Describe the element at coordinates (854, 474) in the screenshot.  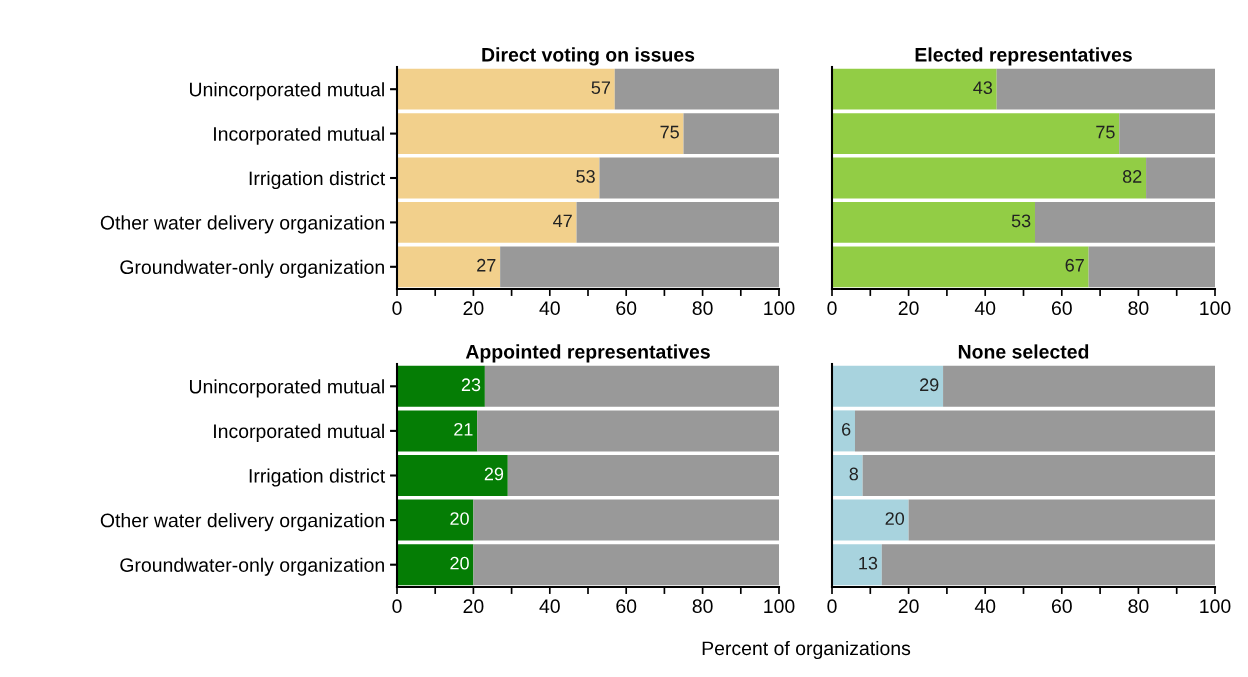
I see `data-label: 8` at that location.